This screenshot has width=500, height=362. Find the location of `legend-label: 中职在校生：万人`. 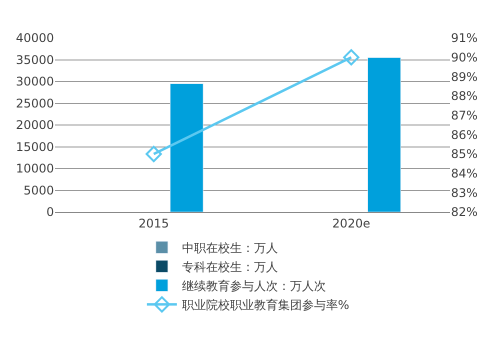

legend-label: 中职在校生：万人 is located at coordinates (230, 248).